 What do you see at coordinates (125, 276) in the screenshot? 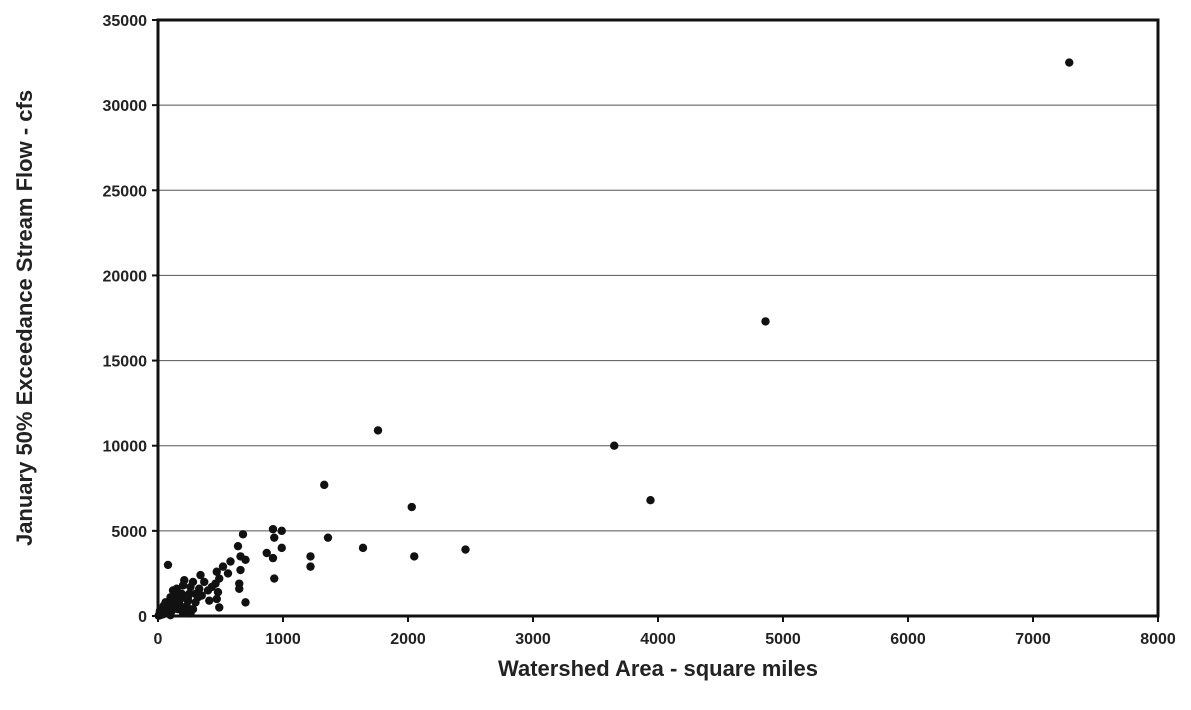
I see `y-tick-label: 20000` at bounding box center [125, 276].